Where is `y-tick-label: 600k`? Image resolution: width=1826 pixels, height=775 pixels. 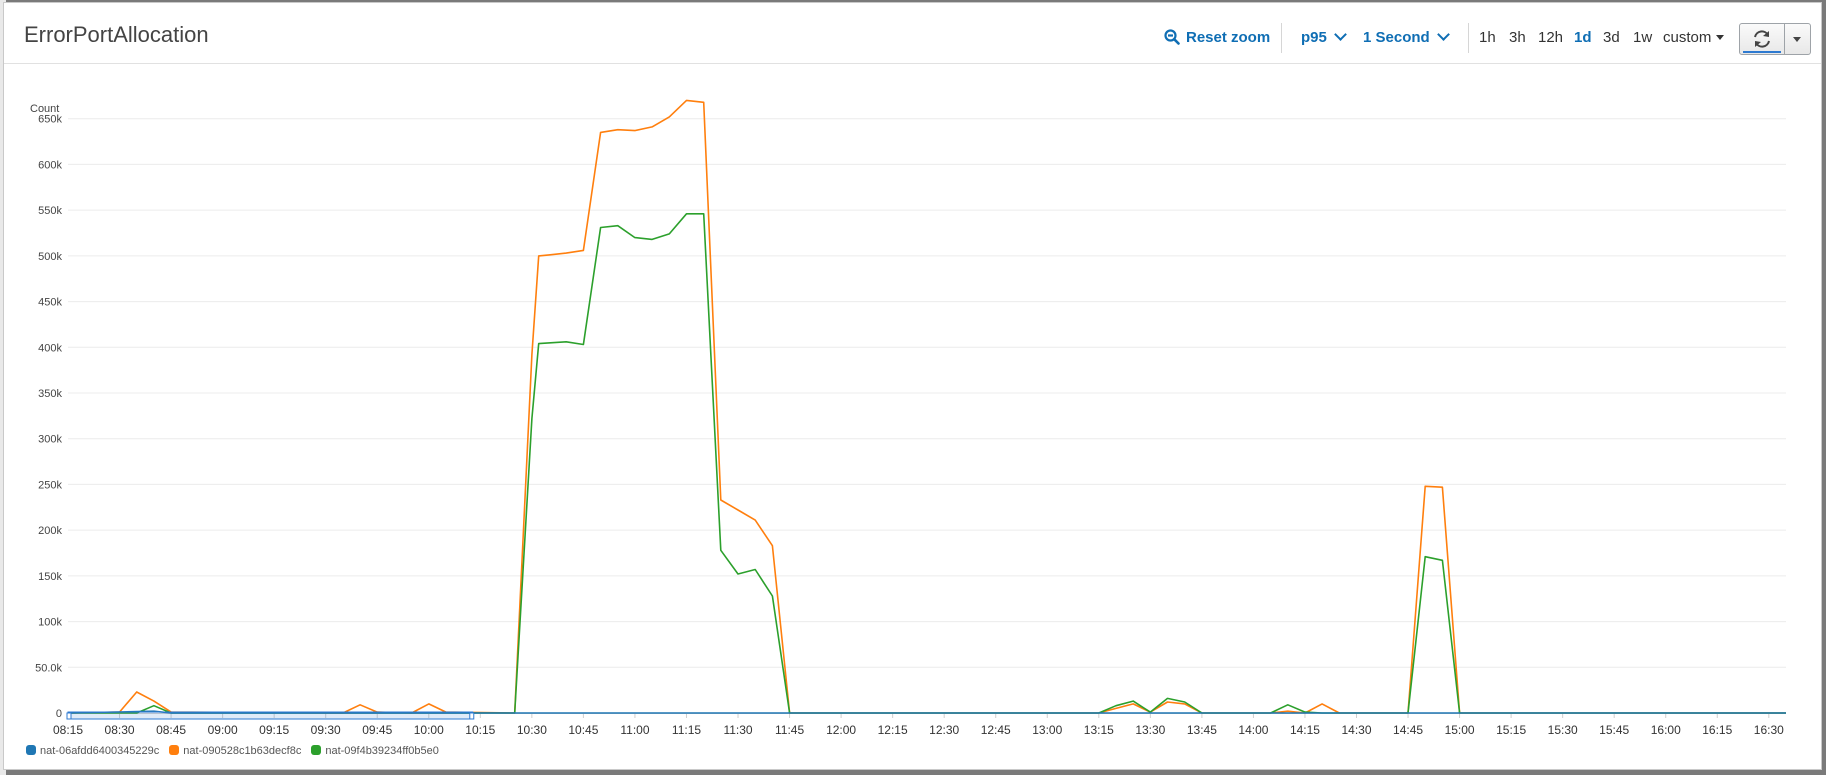
y-tick-label: 600k is located at coordinates (50, 165).